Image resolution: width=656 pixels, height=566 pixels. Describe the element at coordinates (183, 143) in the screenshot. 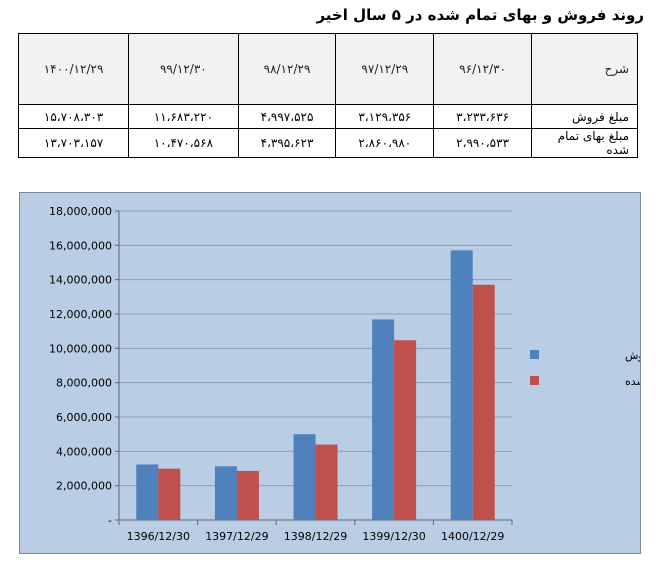

I see `table-cell: ۱۰،۴۷۰،۵۶۸` at that location.